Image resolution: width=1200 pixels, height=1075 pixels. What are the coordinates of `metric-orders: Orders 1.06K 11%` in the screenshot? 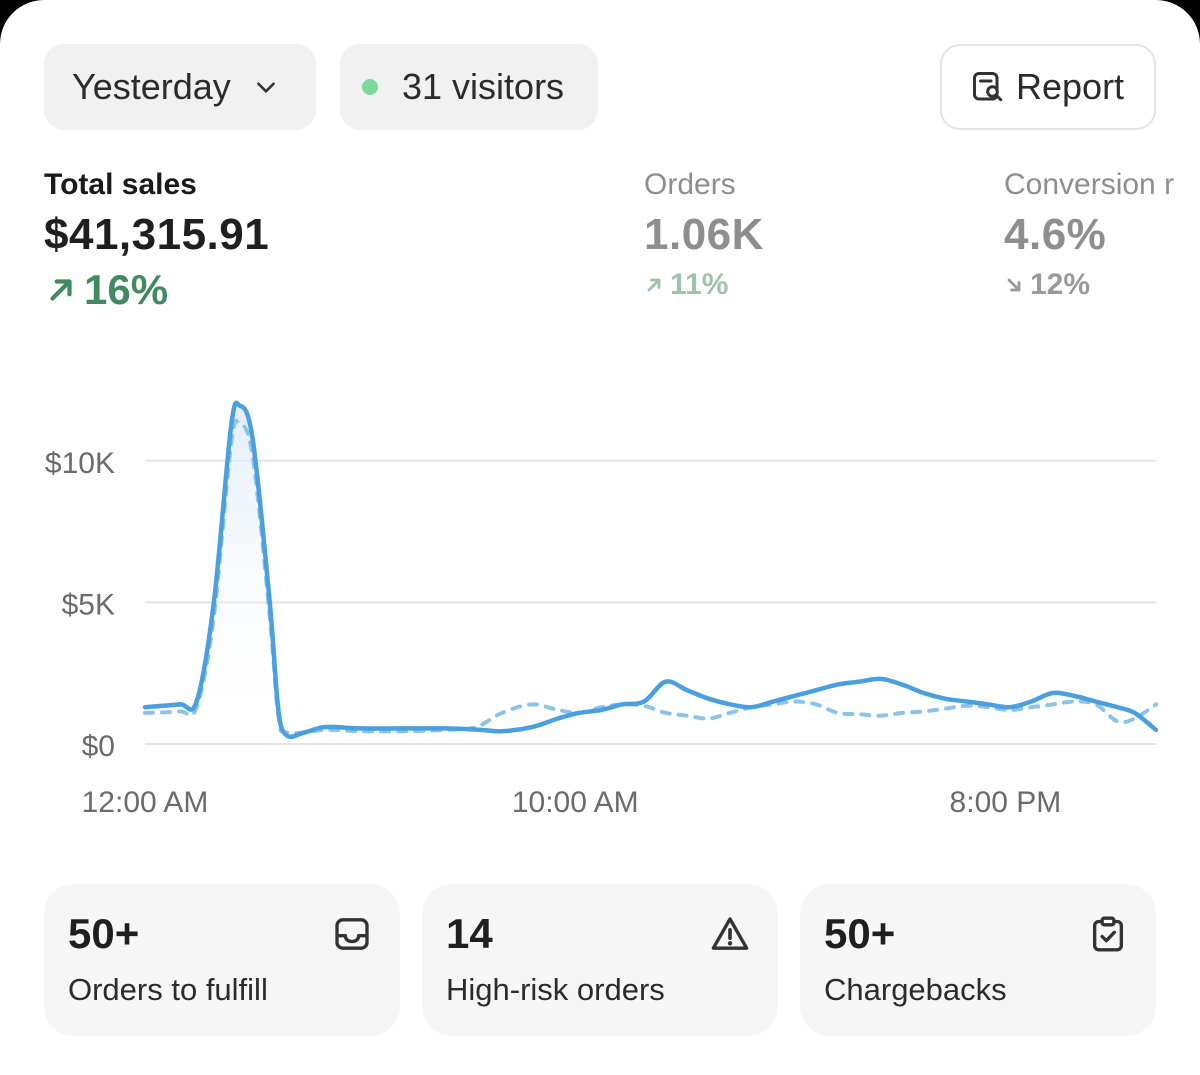 It's located at (704, 235).